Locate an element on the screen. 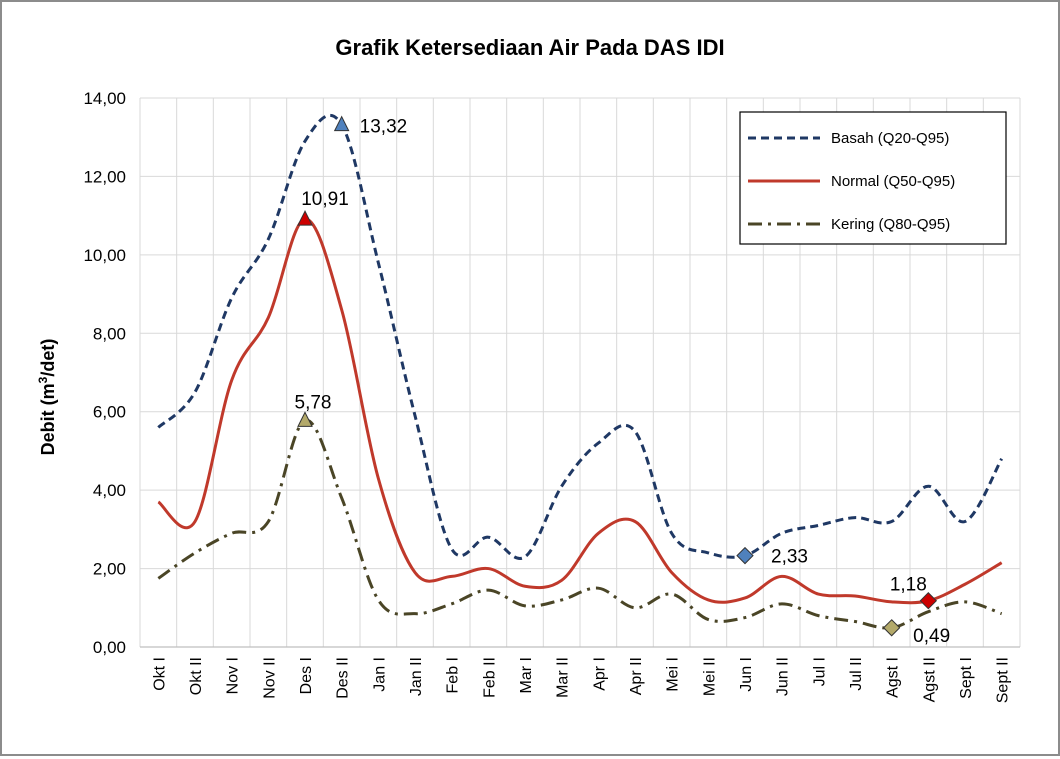  x-tick-label: Agst II is located at coordinates (929, 679).